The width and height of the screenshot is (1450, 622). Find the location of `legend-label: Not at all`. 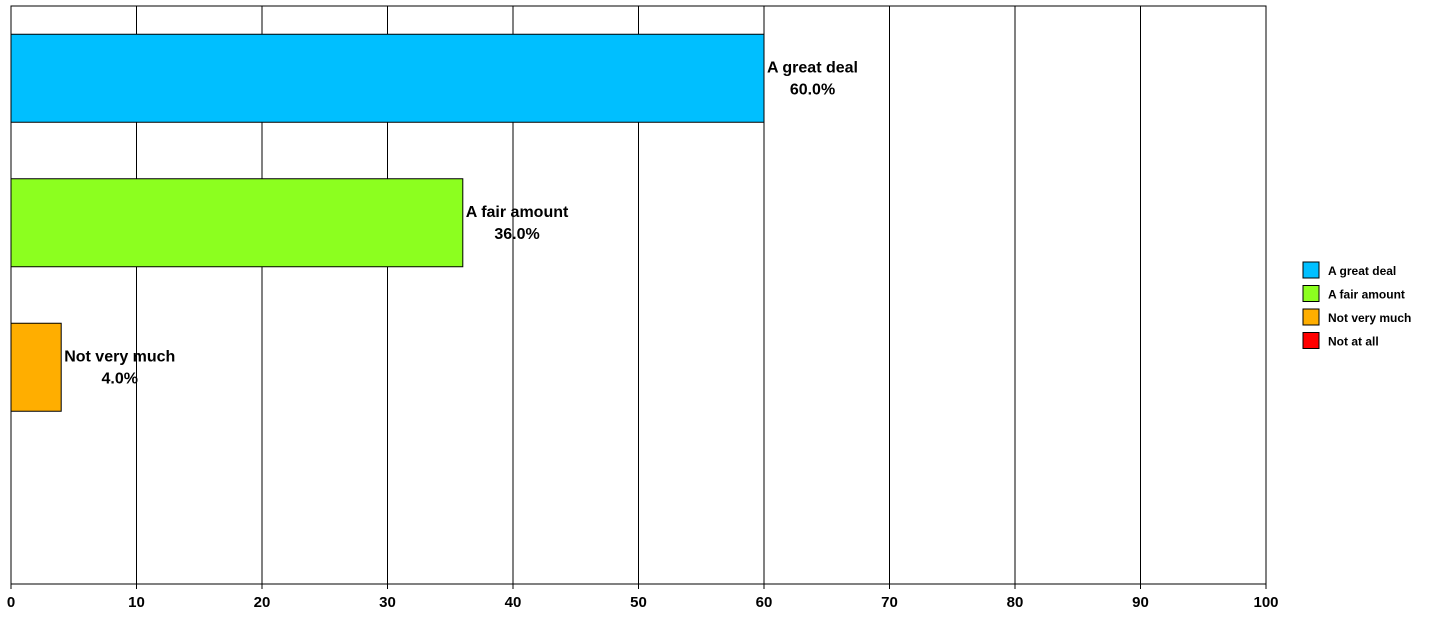

legend-label: Not at all is located at coordinates (1353, 342).